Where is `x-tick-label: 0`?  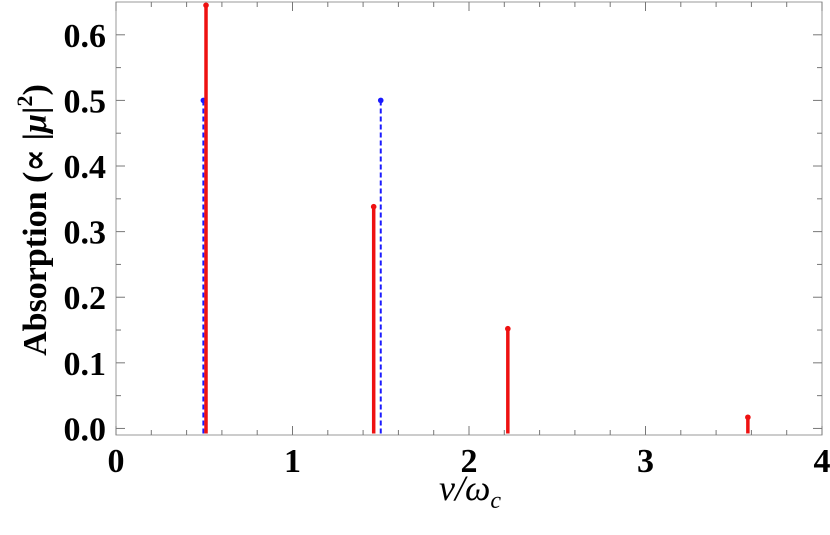 x-tick-label: 0 is located at coordinates (116, 461).